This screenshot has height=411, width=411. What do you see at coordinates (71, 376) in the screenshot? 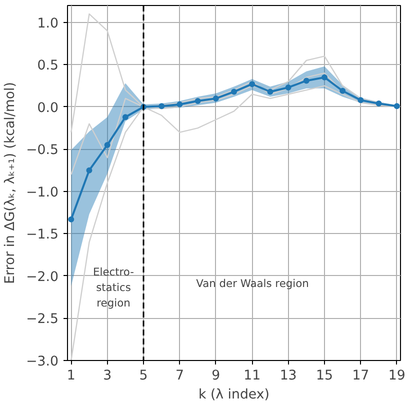
I see `x-tick-label: 1` at bounding box center [71, 376].